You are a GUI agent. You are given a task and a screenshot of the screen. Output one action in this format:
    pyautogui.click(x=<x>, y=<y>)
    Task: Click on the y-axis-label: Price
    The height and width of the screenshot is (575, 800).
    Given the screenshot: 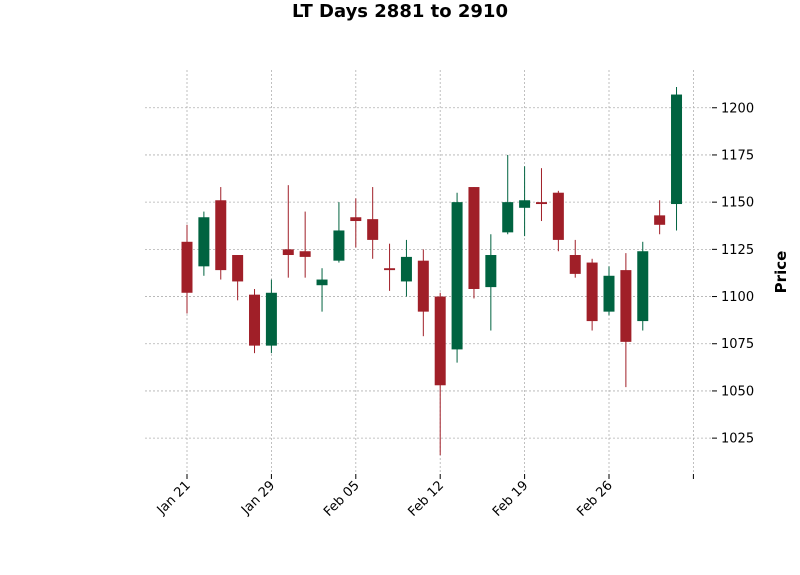 What is the action you would take?
    pyautogui.click(x=781, y=272)
    